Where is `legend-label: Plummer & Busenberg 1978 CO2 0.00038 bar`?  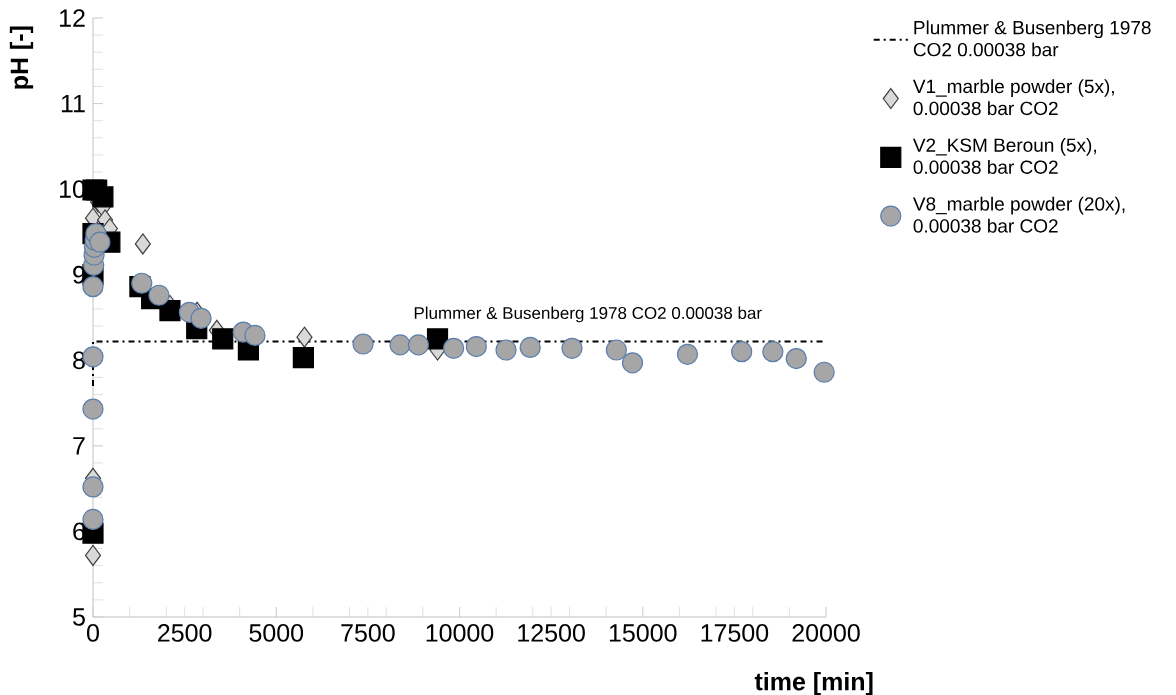
legend-label: Plummer & Busenberg 1978 CO2 0.00038 bar is located at coordinates (1032, 38).